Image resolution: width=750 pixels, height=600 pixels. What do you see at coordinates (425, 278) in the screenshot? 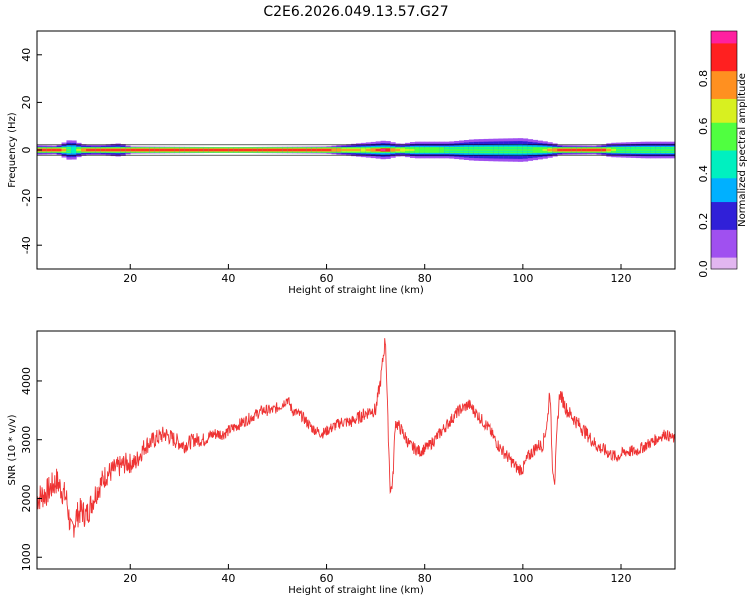
I see `spectrogram-x-tick-label: 80` at bounding box center [425, 278].